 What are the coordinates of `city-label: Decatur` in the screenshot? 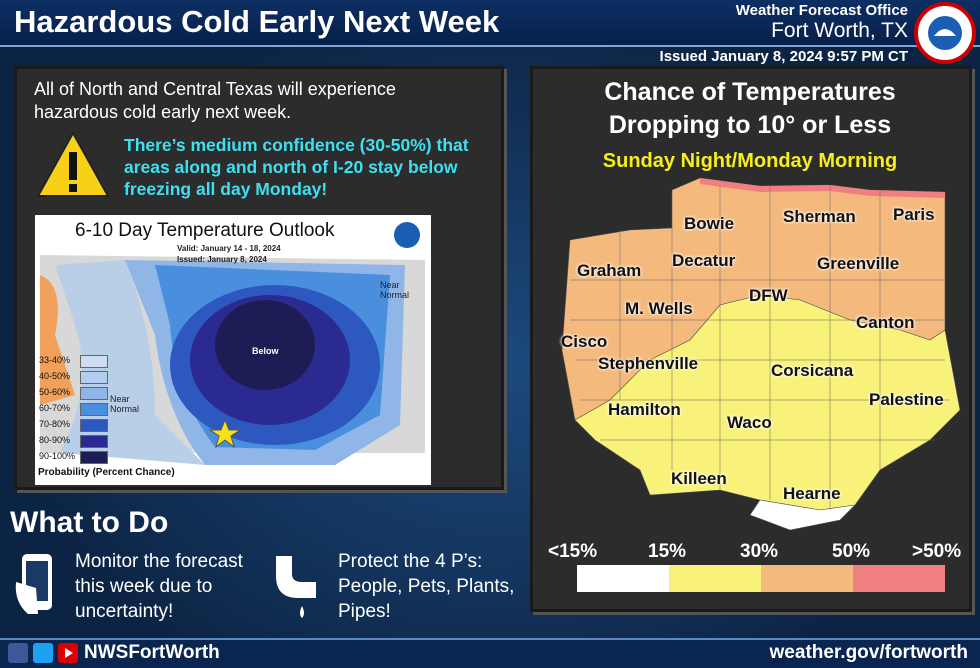 It's located at (704, 260).